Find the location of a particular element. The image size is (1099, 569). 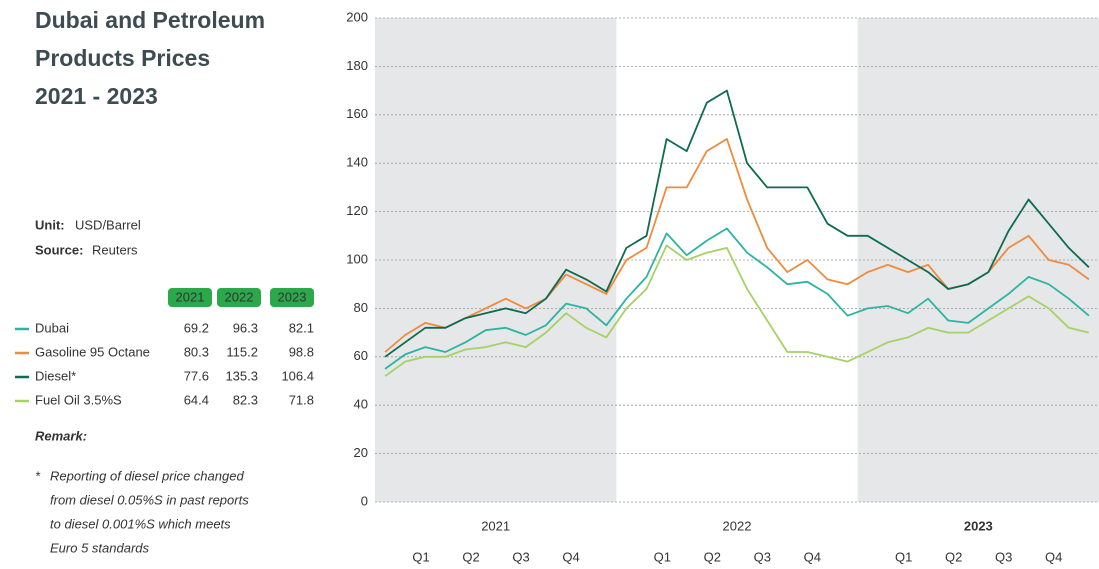

y-tick-label: 140 is located at coordinates (357, 162).